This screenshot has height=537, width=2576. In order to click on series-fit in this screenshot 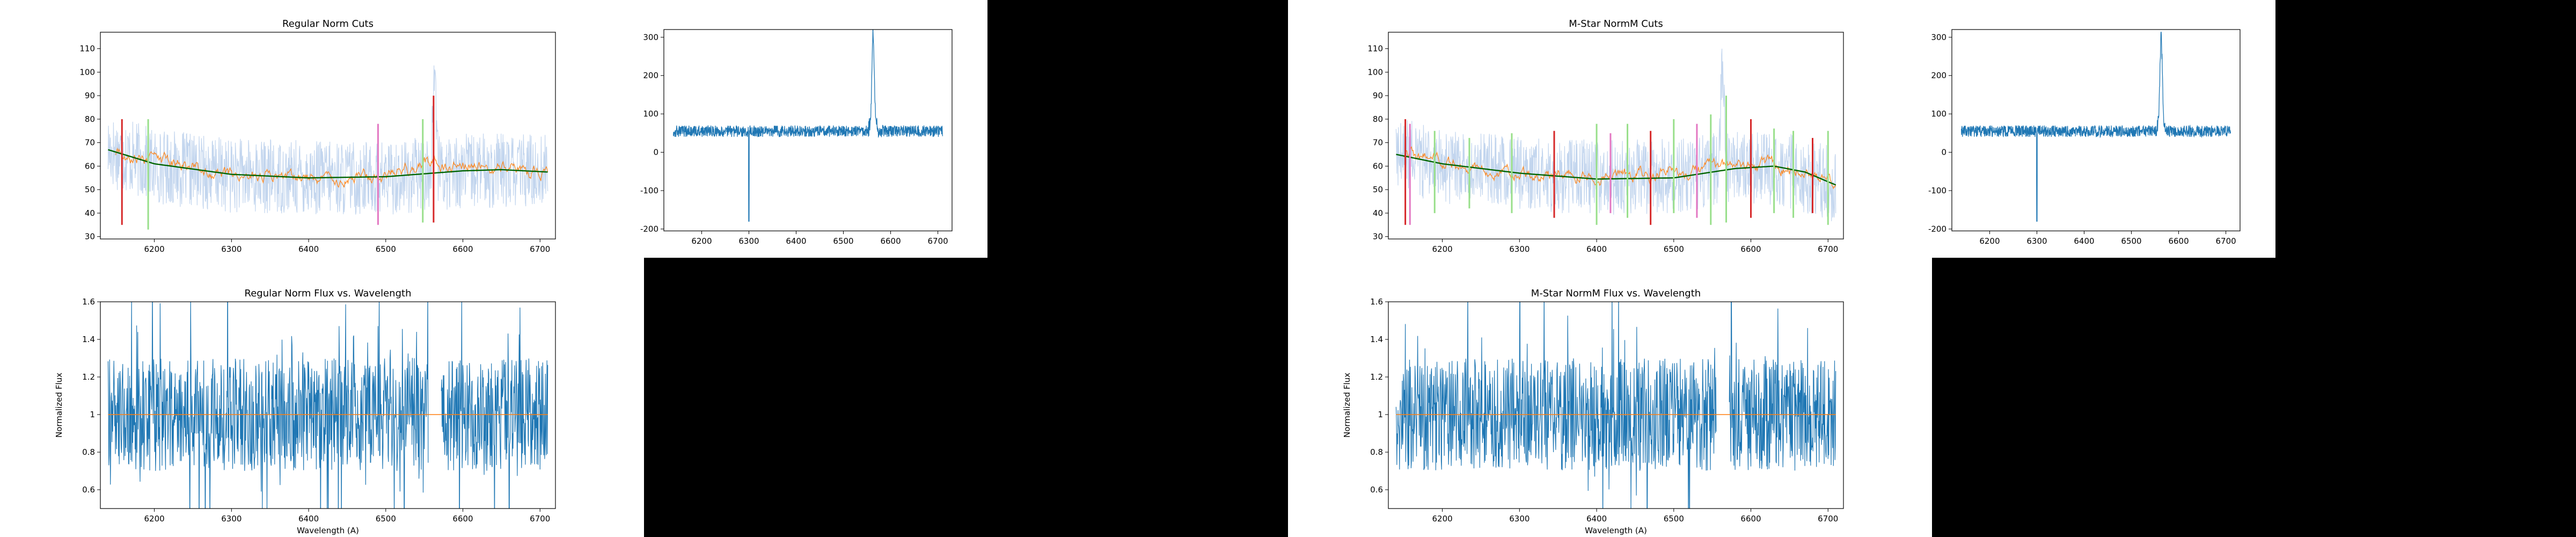, I will do `click(328, 164)`.